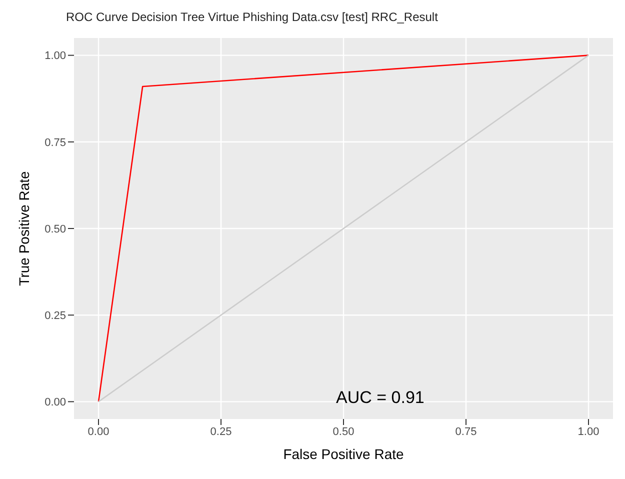 Image resolution: width=625 pixels, height=479 pixels. What do you see at coordinates (55, 142) in the screenshot?
I see `y-tick-label: 0.75` at bounding box center [55, 142].